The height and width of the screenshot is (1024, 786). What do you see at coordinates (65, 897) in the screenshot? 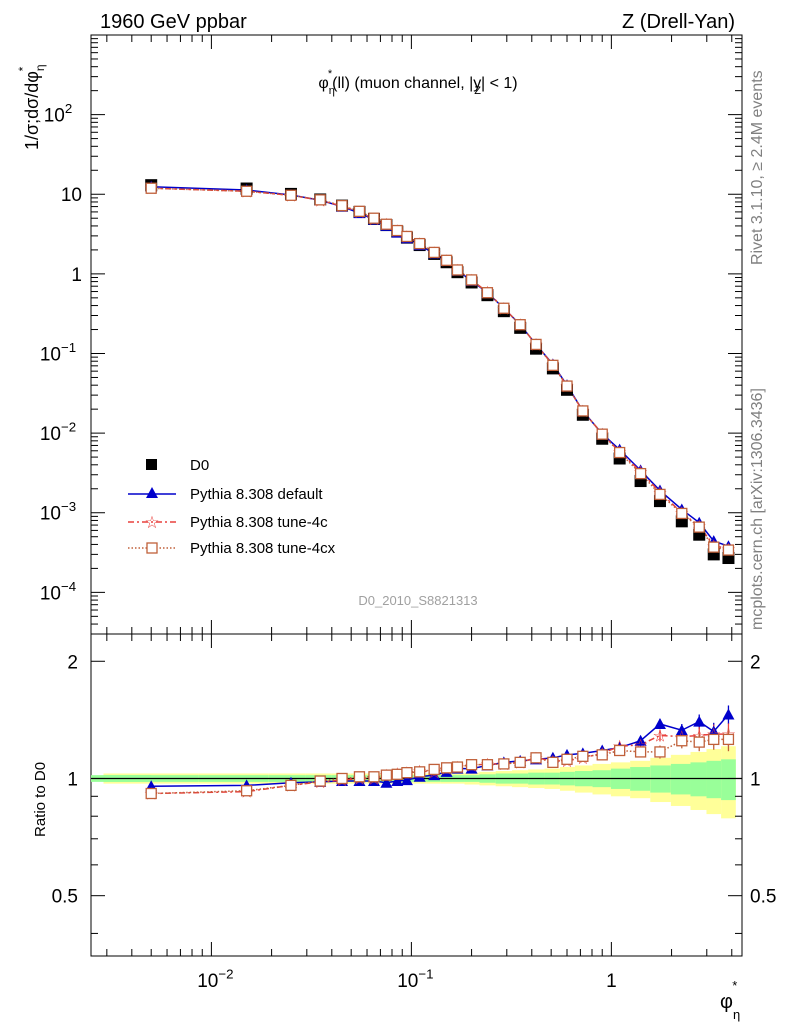
I see `ratio-y-ticklabel: 0.5` at bounding box center [65, 897].